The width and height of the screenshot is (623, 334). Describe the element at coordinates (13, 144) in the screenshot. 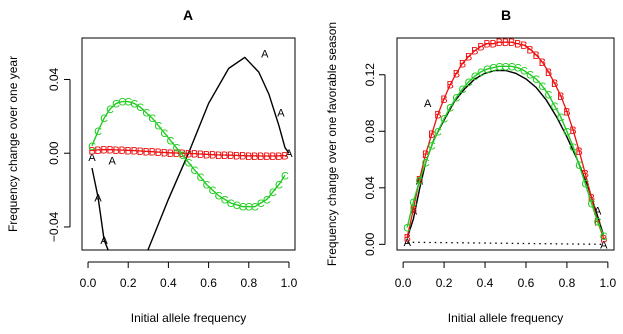

I see `y-axis-label: Frequency change over one year` at that location.